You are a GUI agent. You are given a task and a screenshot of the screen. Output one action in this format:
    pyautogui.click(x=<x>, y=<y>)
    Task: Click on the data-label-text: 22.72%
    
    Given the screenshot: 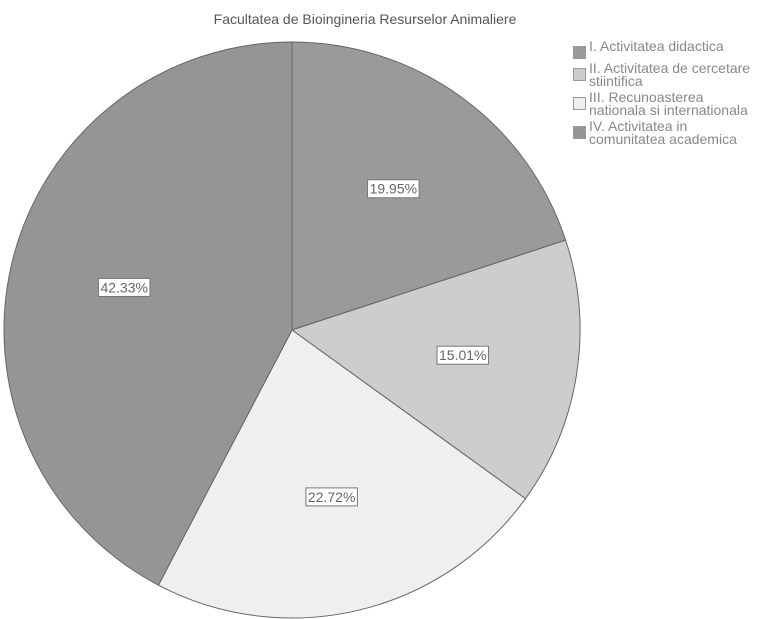 What is the action you would take?
    pyautogui.click(x=331, y=497)
    